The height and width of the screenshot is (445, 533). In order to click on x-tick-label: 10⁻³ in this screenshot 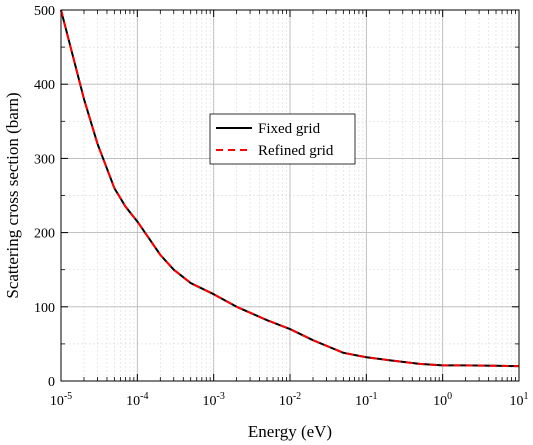, I will do `click(213, 400)`.